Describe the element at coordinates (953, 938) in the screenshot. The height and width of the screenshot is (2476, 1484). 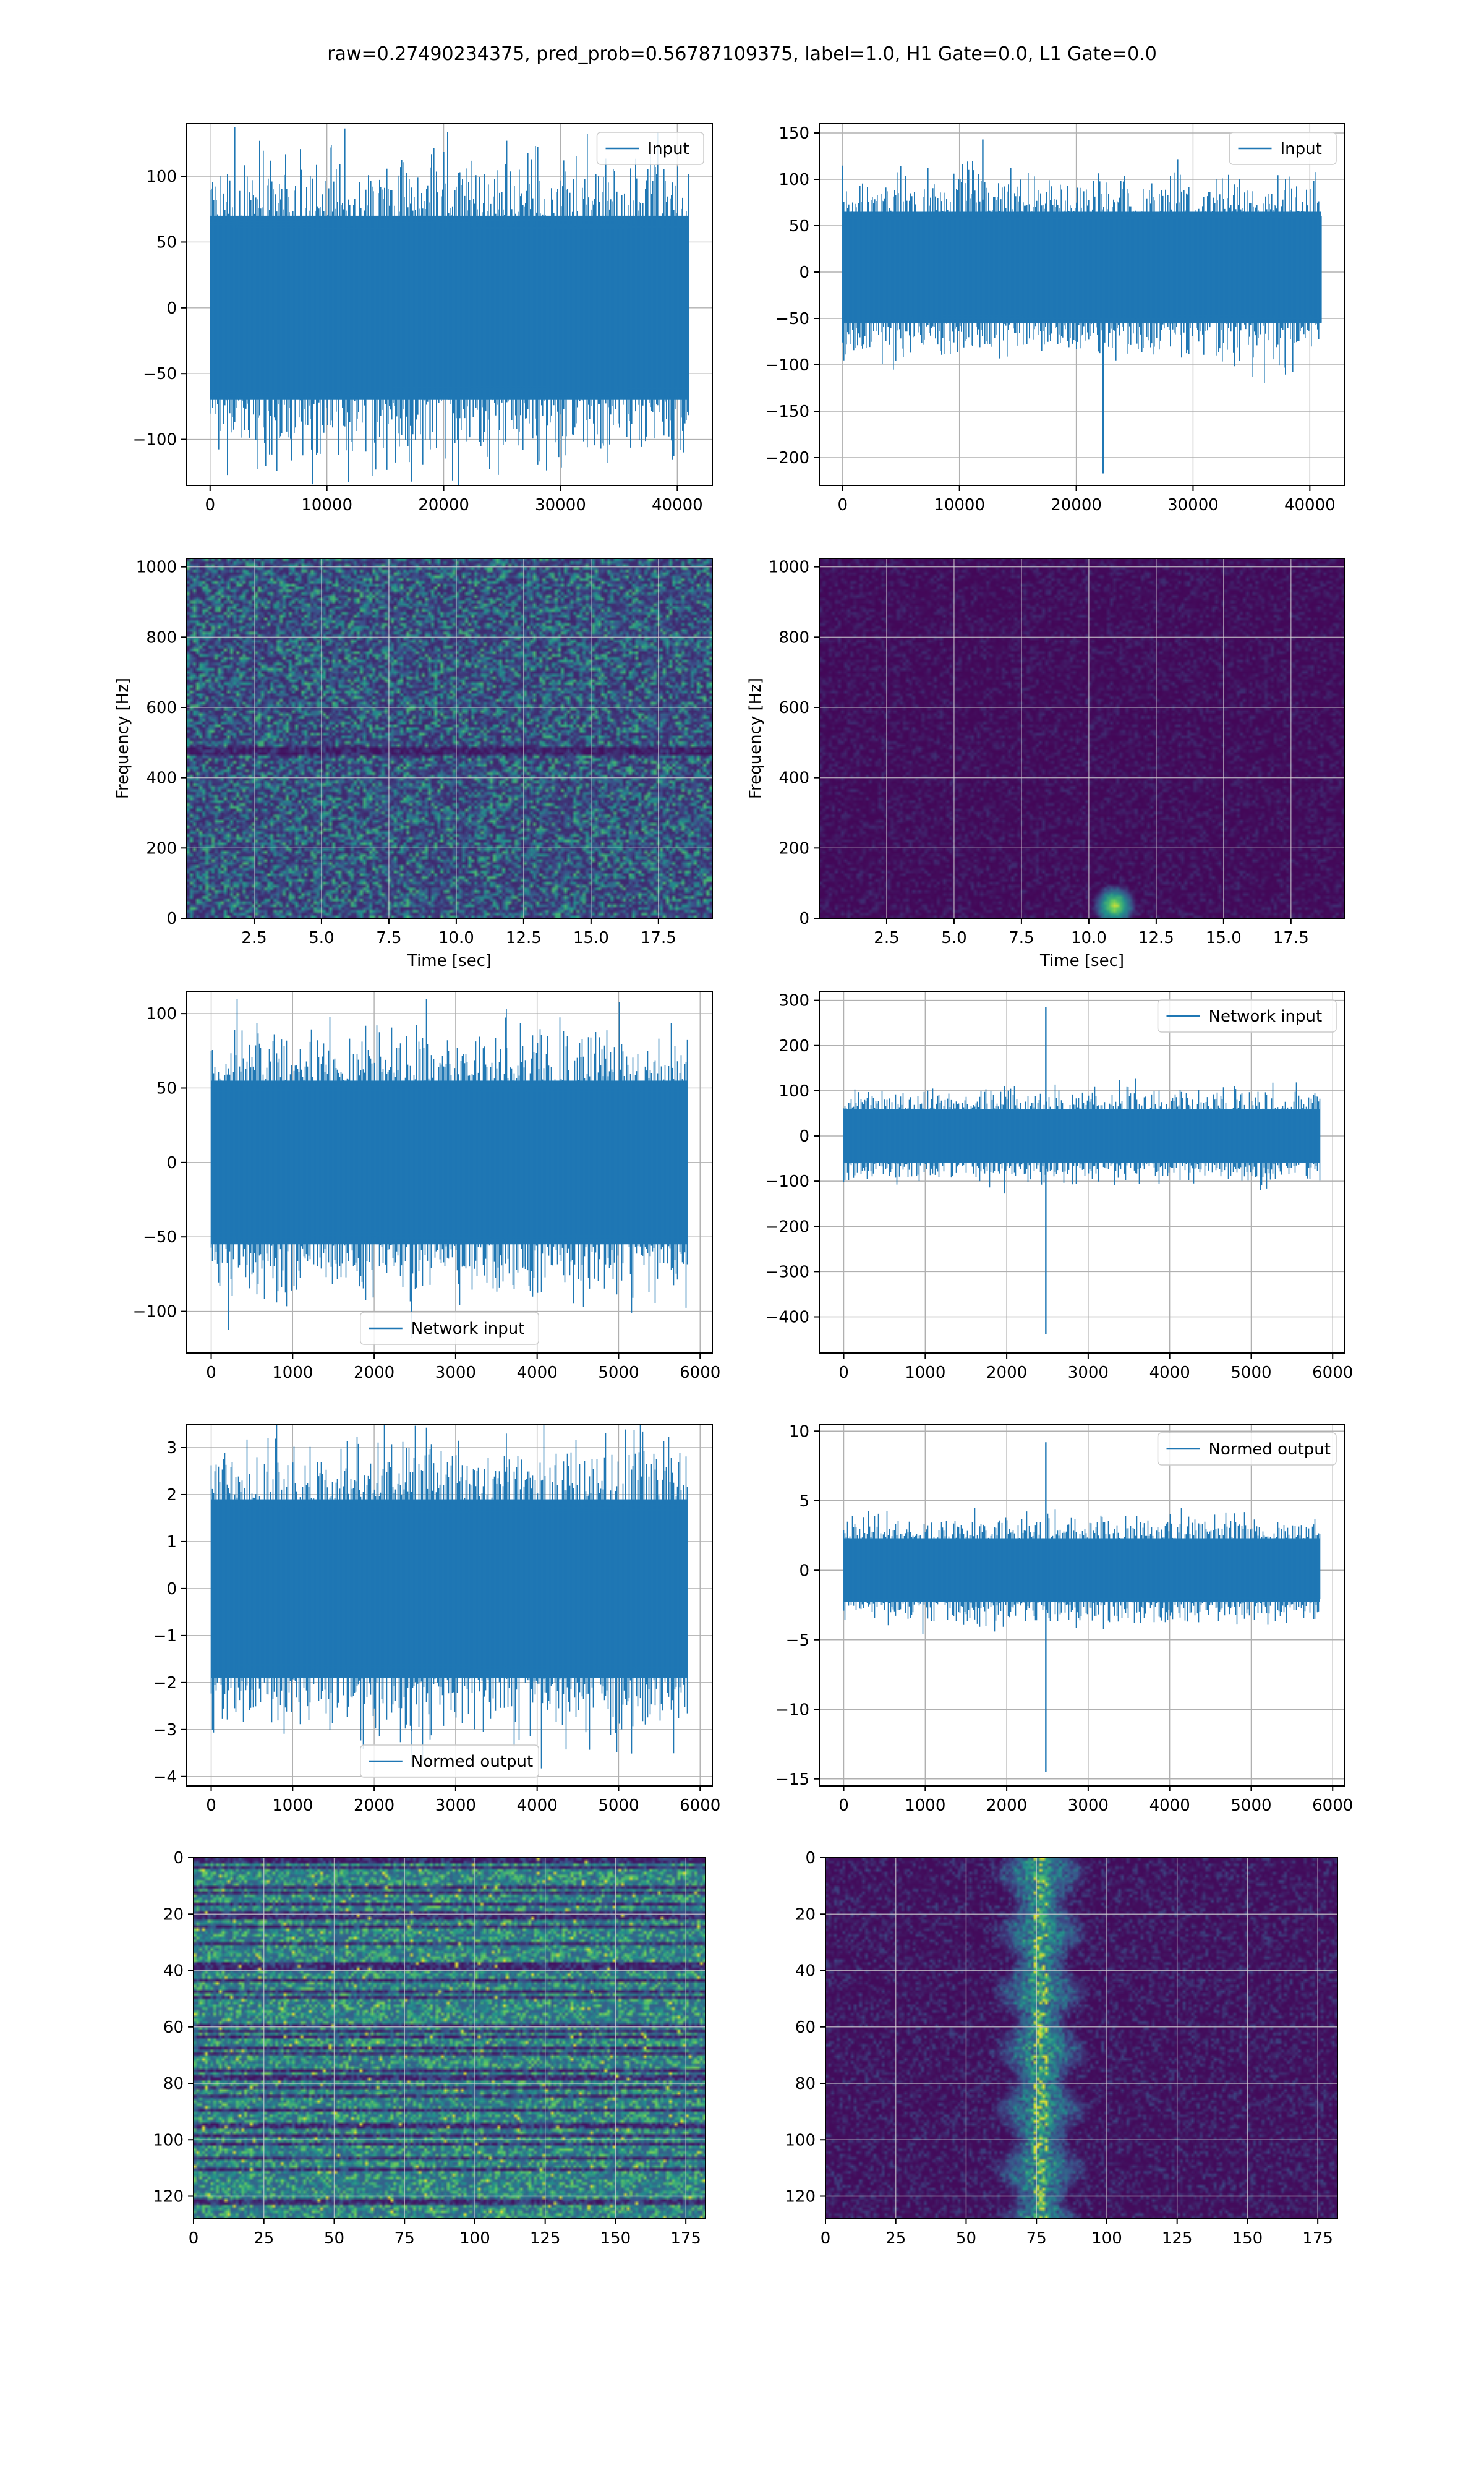
I see `x-tick-label: 5.0` at that location.